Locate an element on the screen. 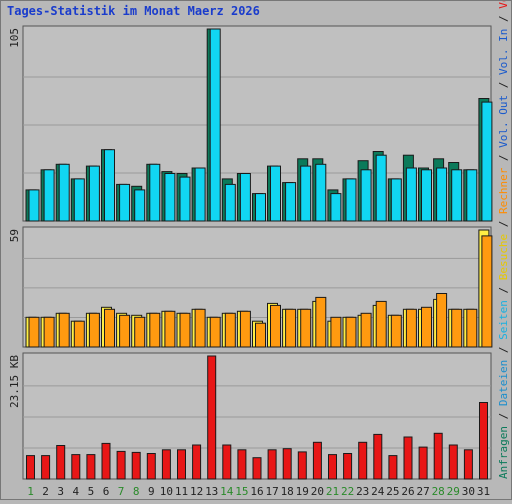  right-legend-part-1: / is located at coordinates (503, 416).